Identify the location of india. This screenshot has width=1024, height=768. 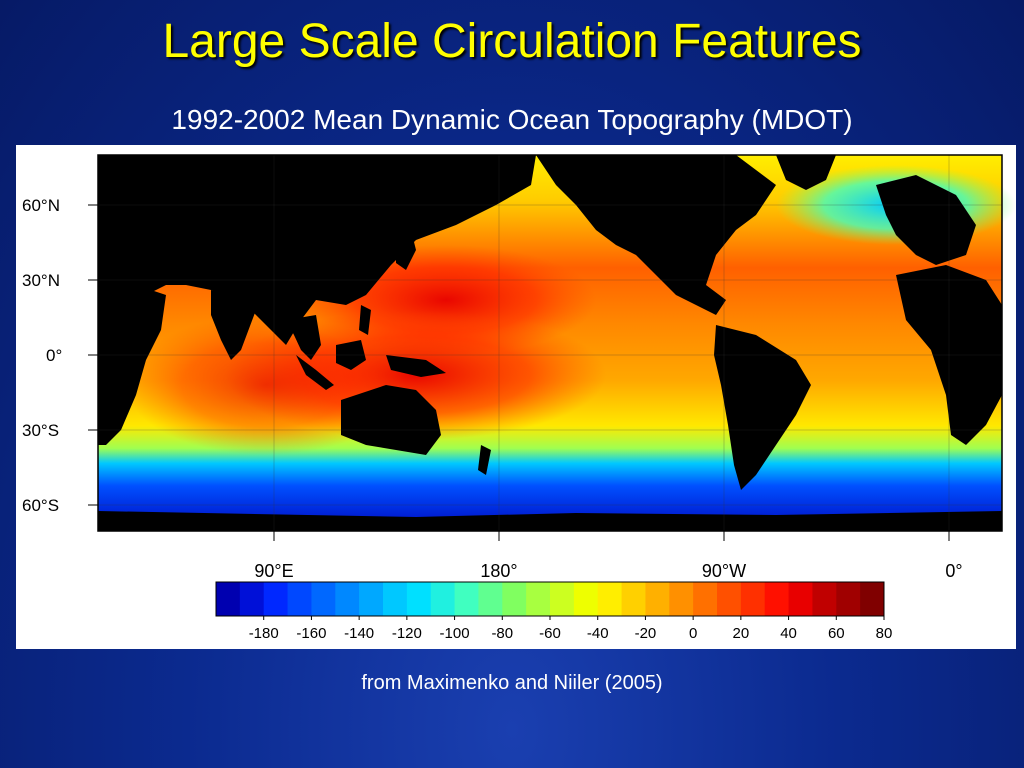
(233, 325).